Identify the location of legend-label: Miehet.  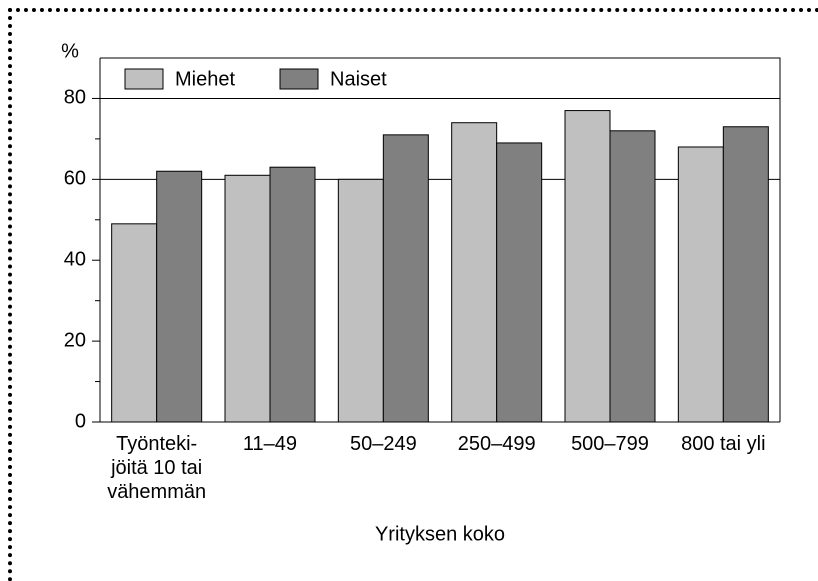
(205, 79).